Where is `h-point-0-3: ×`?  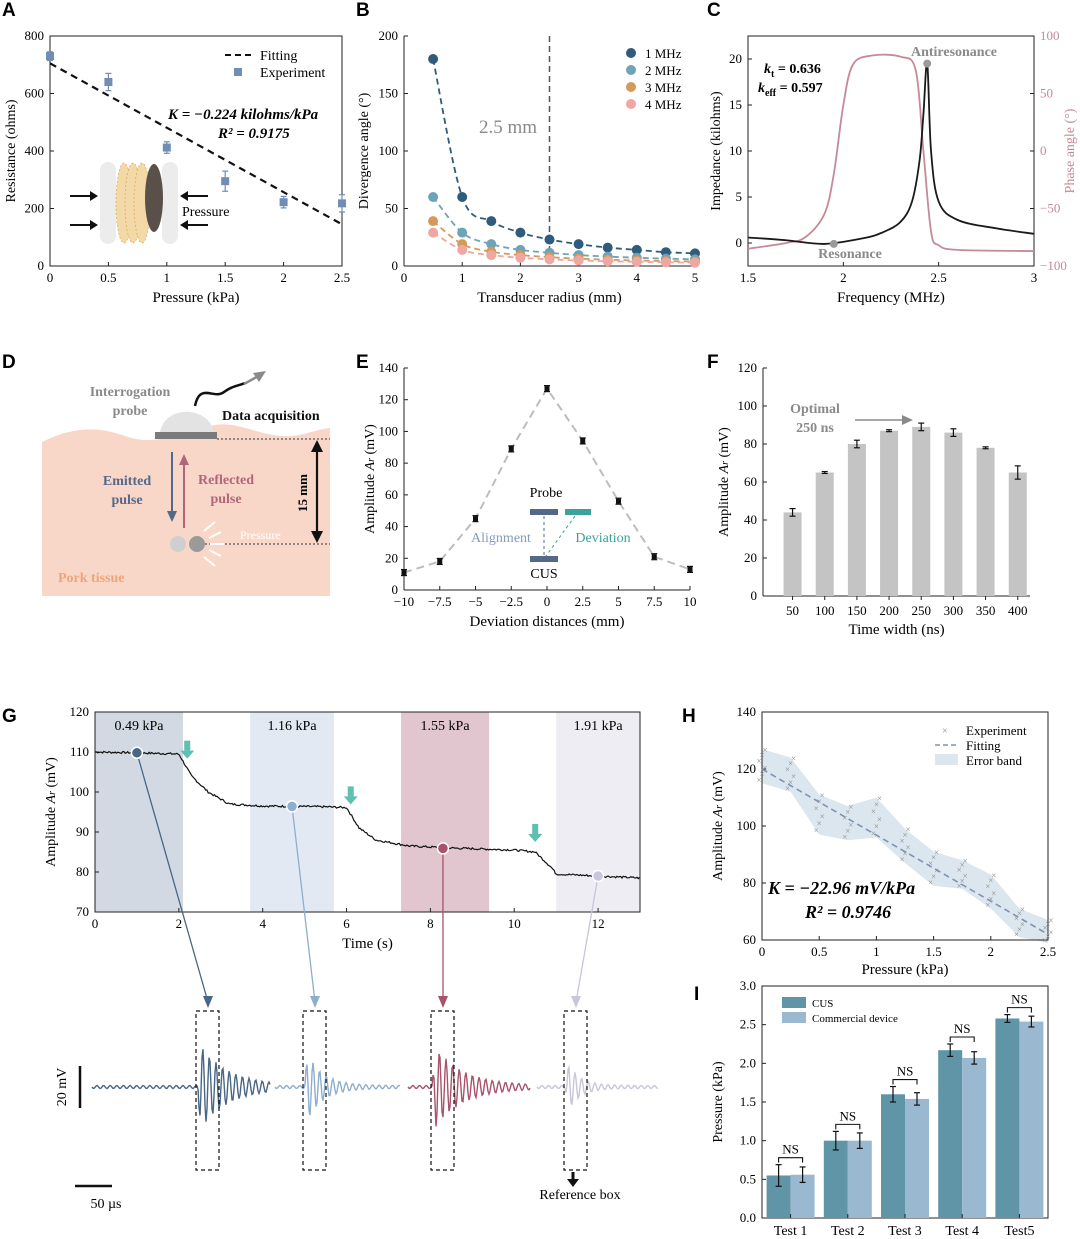
h-point-0-3: × is located at coordinates (758, 761).